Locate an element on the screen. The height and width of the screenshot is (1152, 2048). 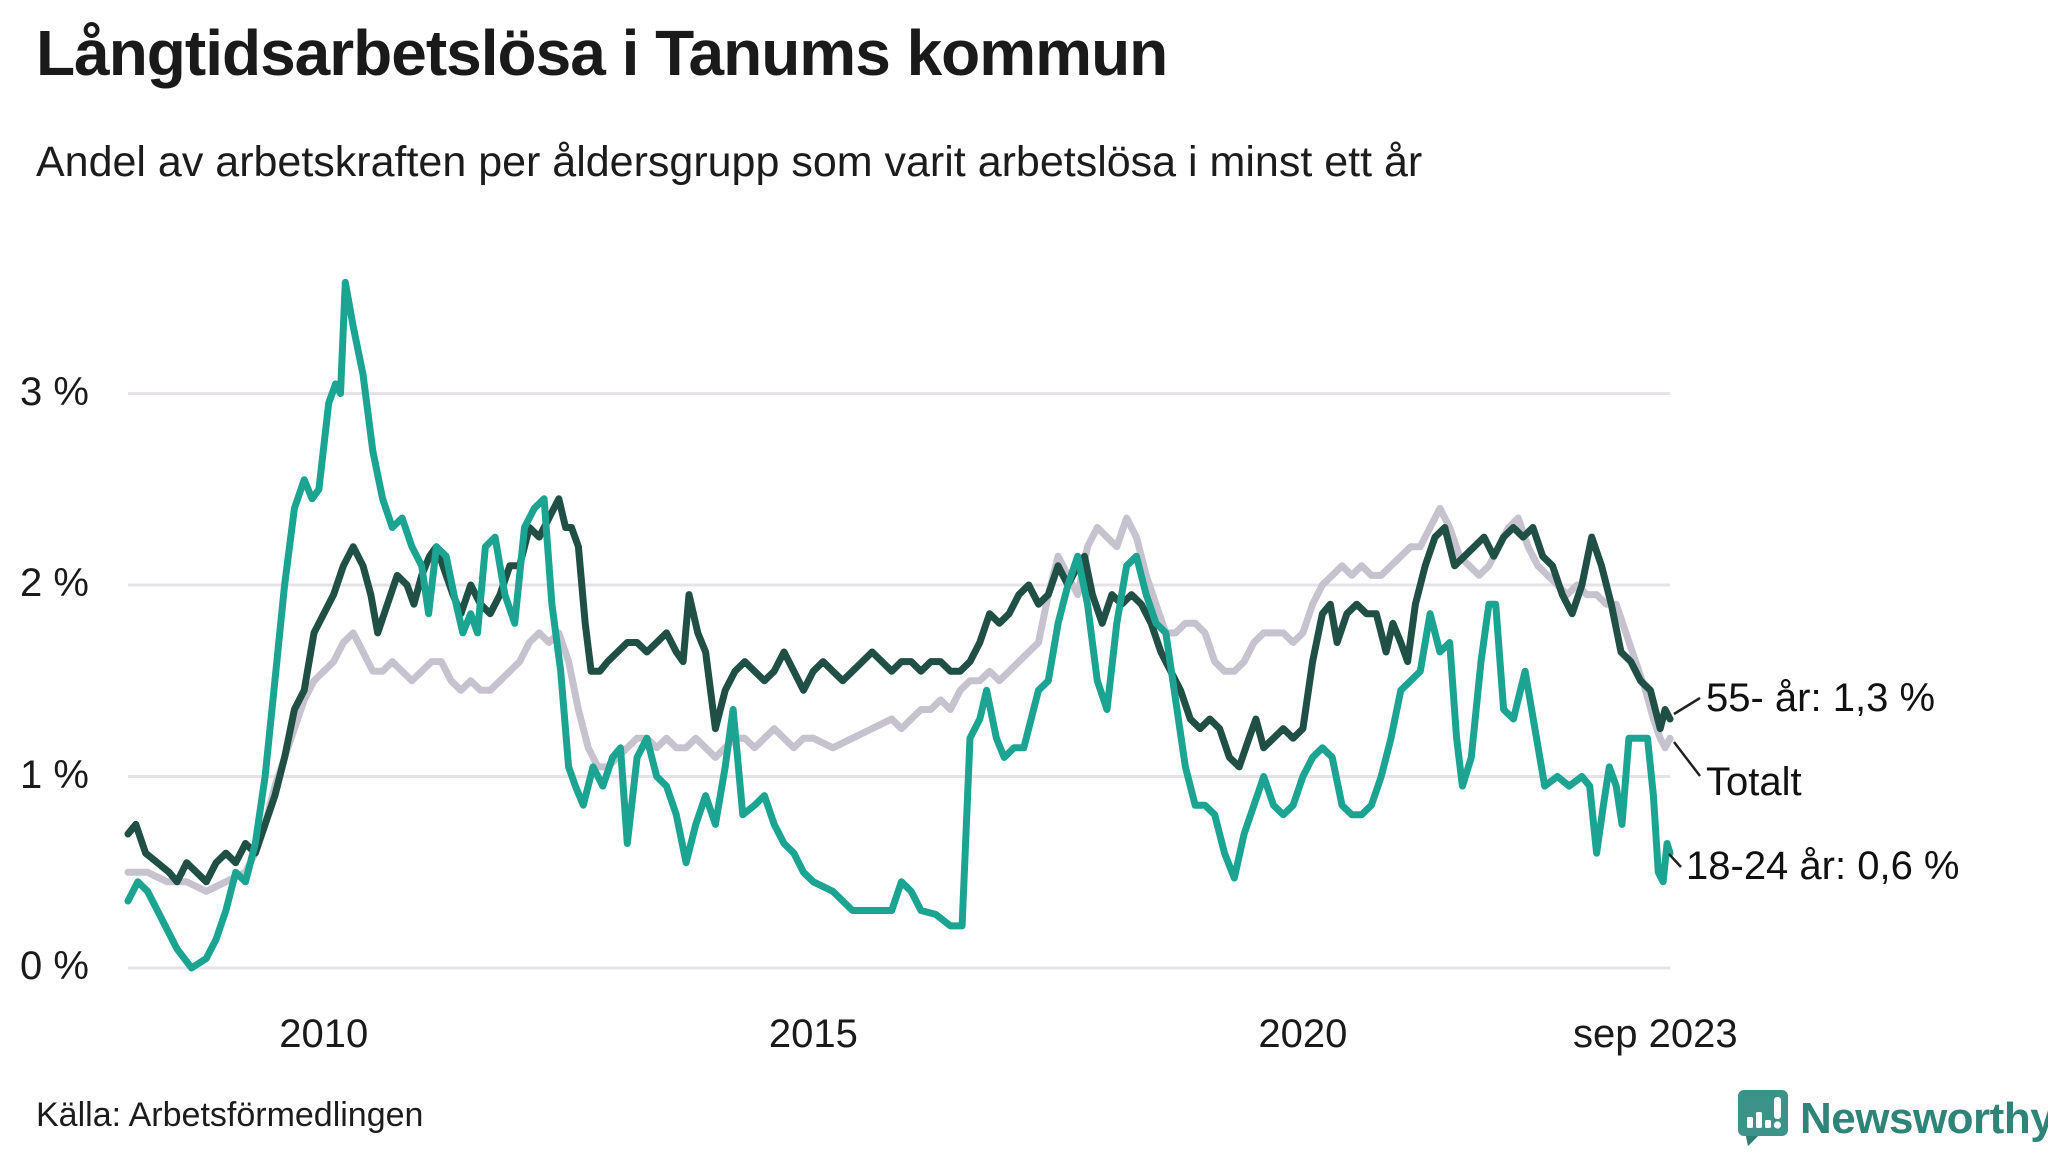
newsworthy-logo-text: Newsworthy is located at coordinates (1924, 1118).